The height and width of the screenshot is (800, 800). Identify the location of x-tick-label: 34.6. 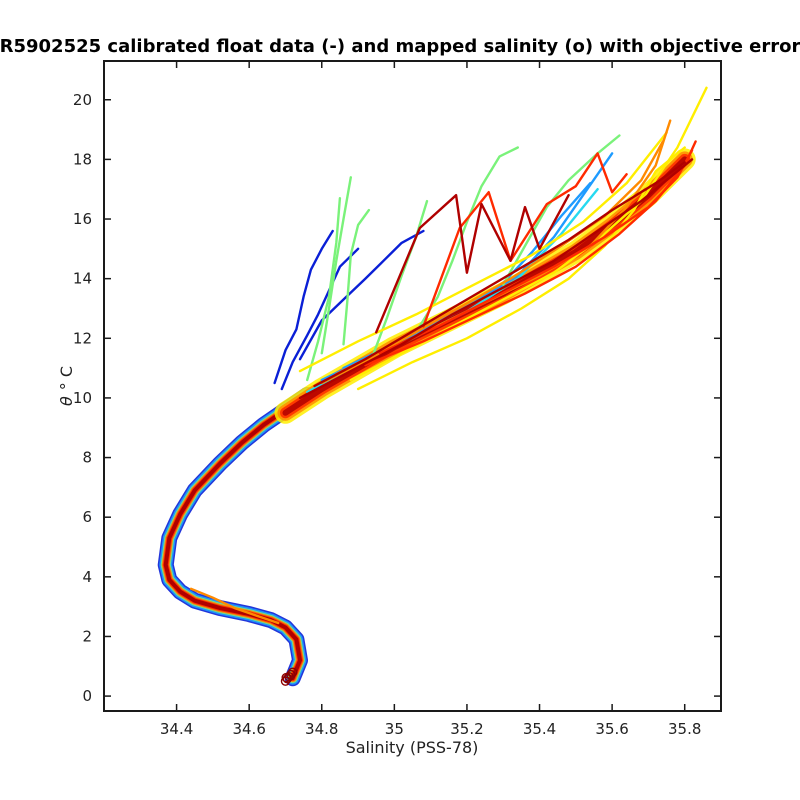
(248, 729).